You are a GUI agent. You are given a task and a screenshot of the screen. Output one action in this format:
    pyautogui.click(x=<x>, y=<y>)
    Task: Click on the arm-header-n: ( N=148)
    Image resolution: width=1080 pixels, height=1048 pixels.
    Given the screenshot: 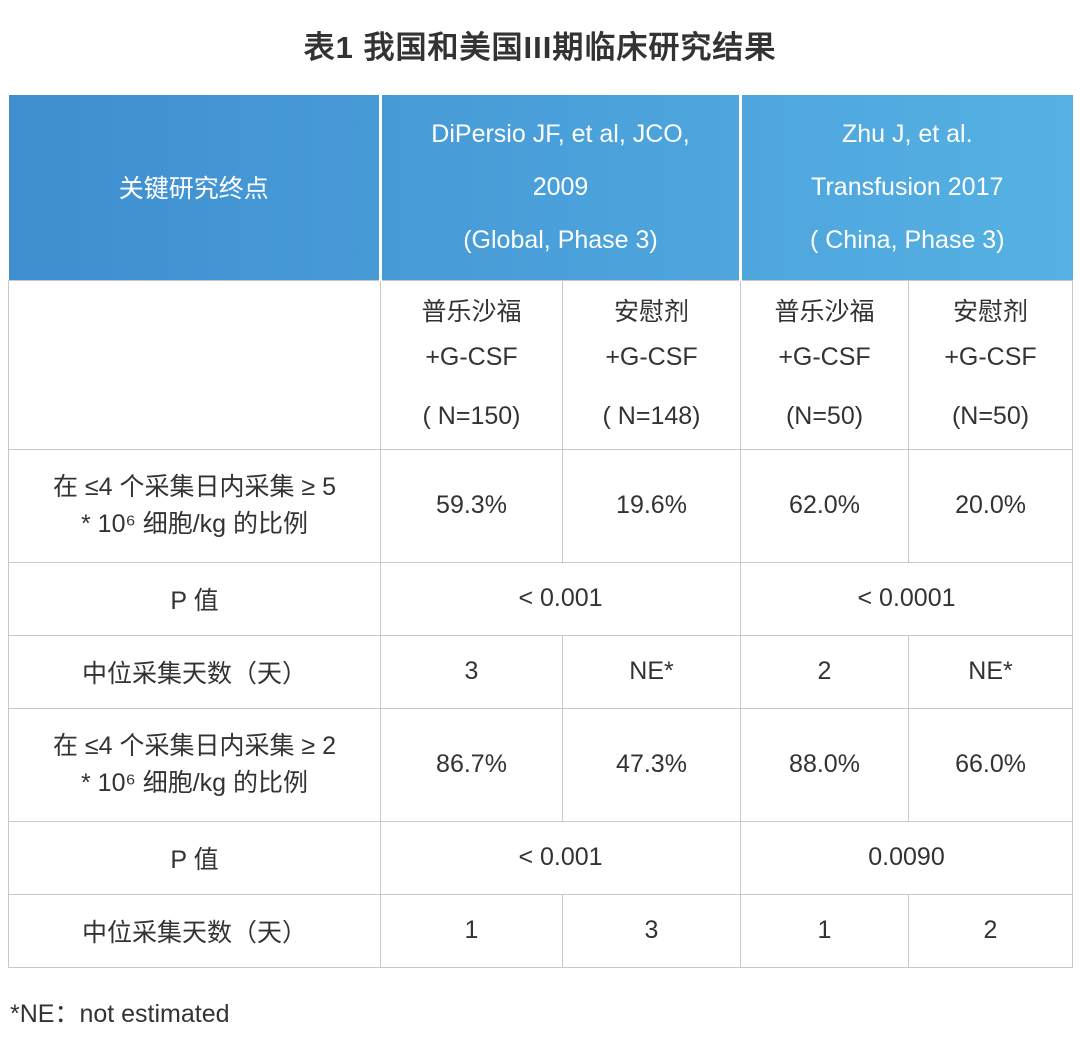 What is the action you would take?
    pyautogui.click(x=651, y=416)
    